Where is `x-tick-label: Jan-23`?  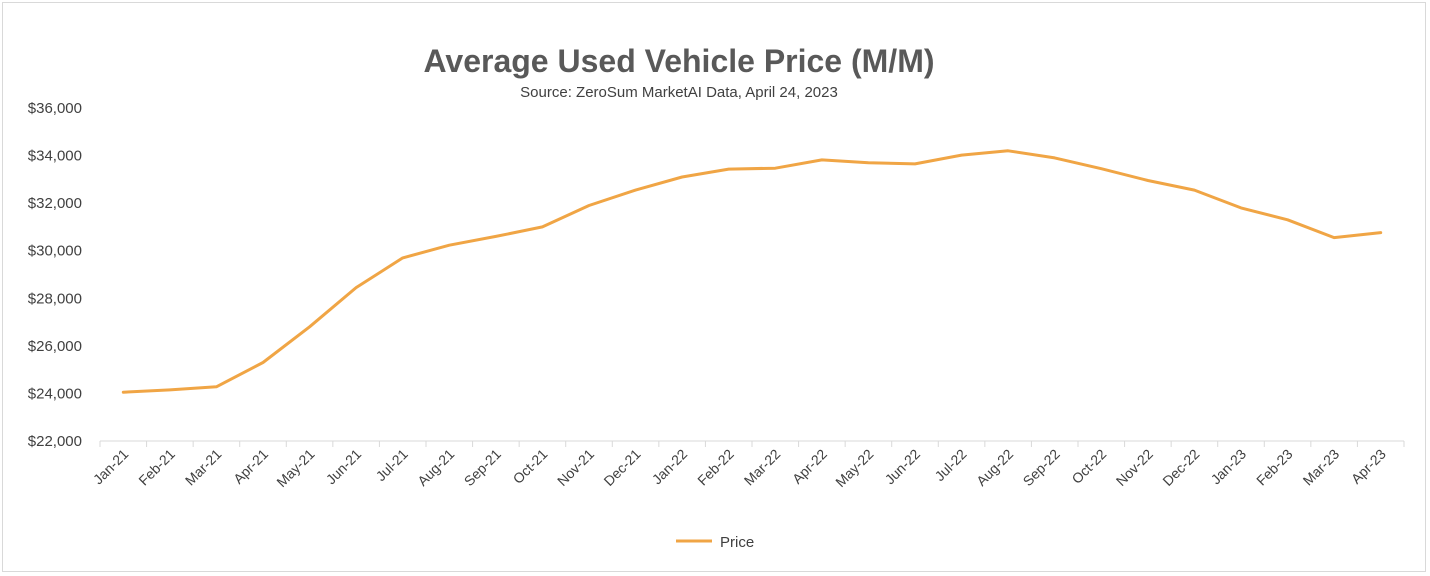 x-tick-label: Jan-23 is located at coordinates (1229, 467).